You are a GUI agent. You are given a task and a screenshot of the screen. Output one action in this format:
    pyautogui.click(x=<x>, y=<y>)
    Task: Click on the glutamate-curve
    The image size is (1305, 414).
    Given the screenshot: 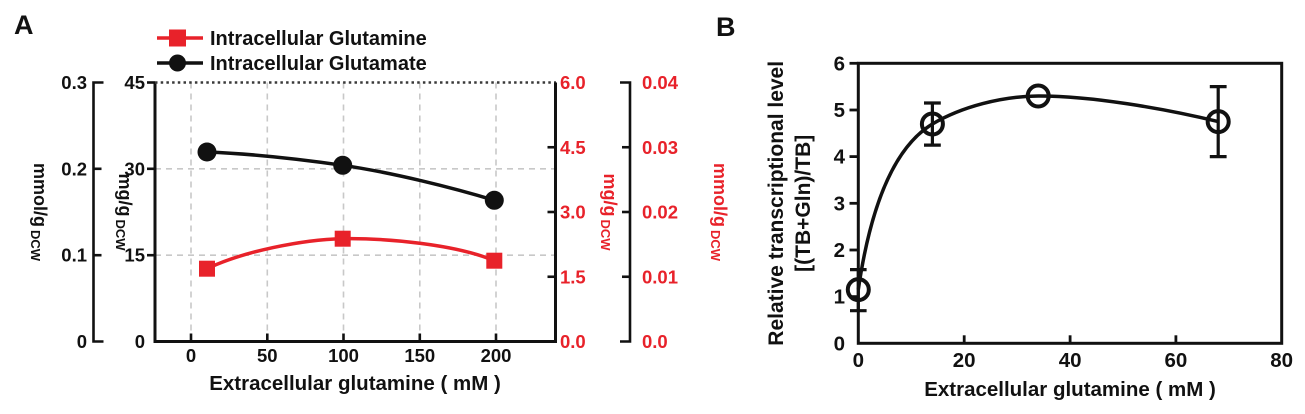 What is the action you would take?
    pyautogui.click(x=350, y=176)
    